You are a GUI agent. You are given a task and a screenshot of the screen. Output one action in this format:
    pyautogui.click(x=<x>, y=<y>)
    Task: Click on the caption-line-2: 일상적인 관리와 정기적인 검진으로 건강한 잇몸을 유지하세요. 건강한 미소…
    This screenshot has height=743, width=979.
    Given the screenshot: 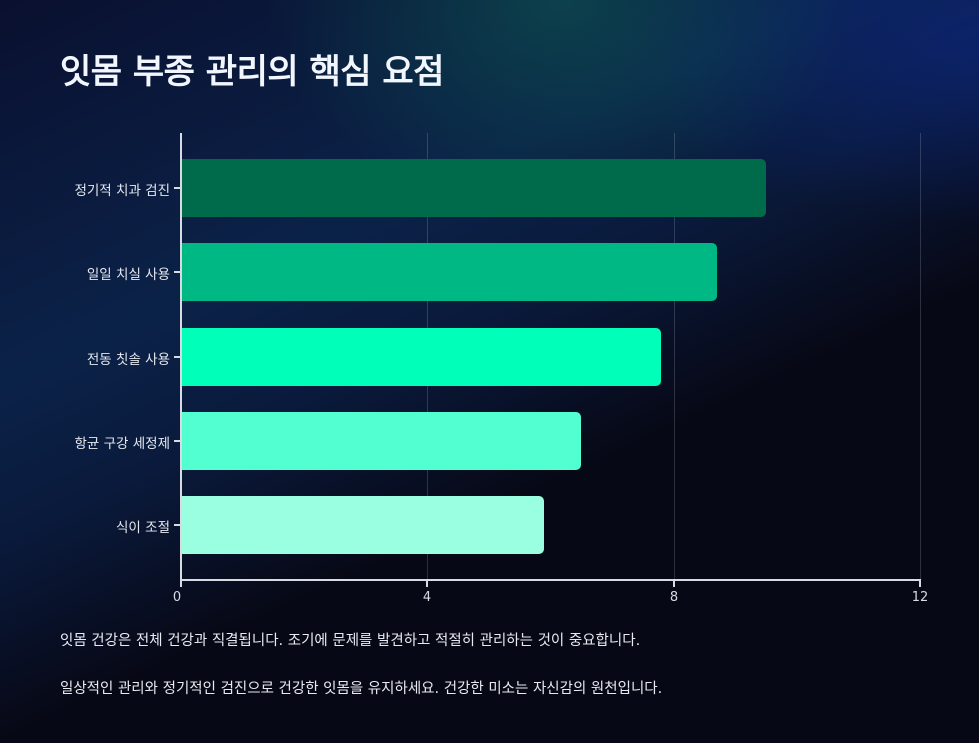 What is the action you would take?
    pyautogui.click(x=361, y=689)
    